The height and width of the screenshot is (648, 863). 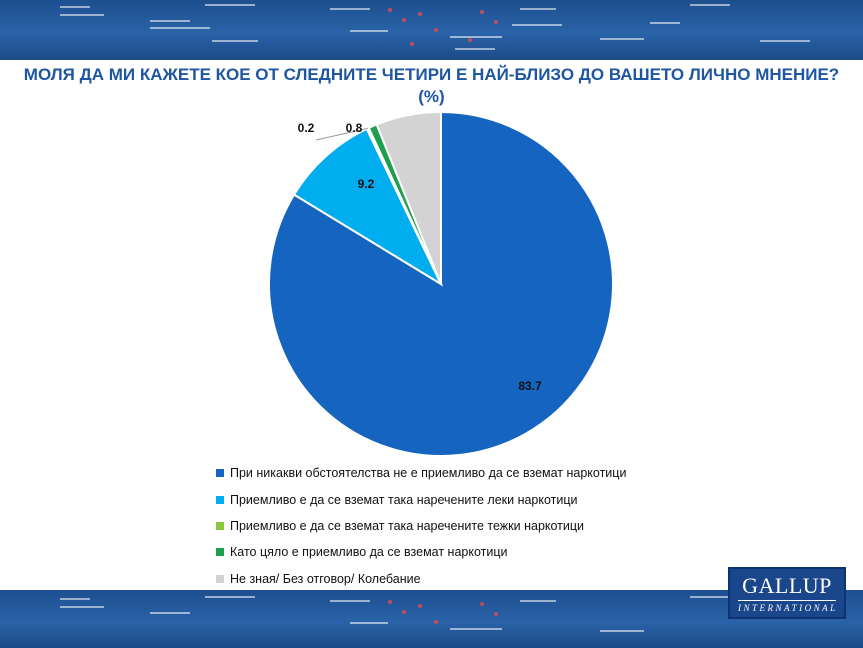 I want to click on header-band, so click(x=431, y=30).